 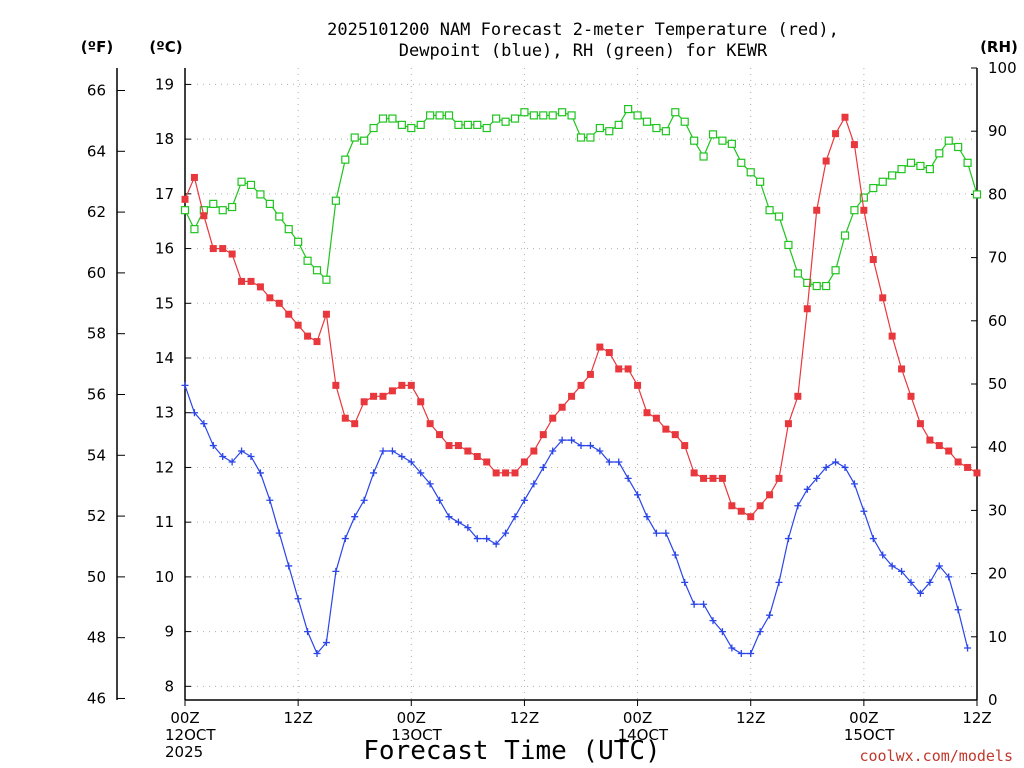 I want to click on x-tick-label: 12OCT, so click(x=190, y=735).